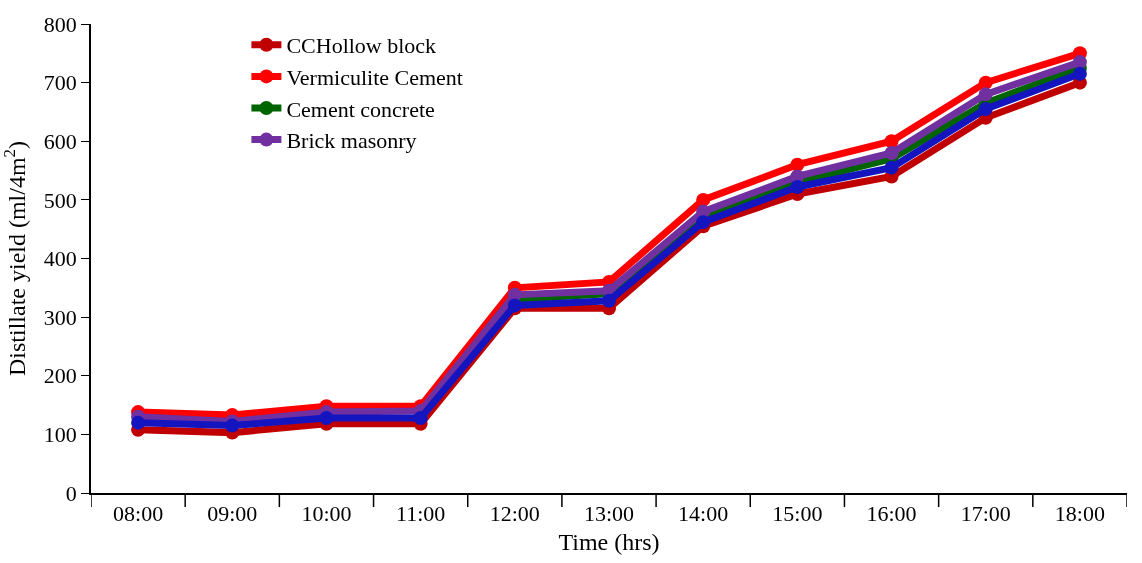 This screenshot has width=1142, height=563. I want to click on y-tick-label: 500, so click(60, 200).